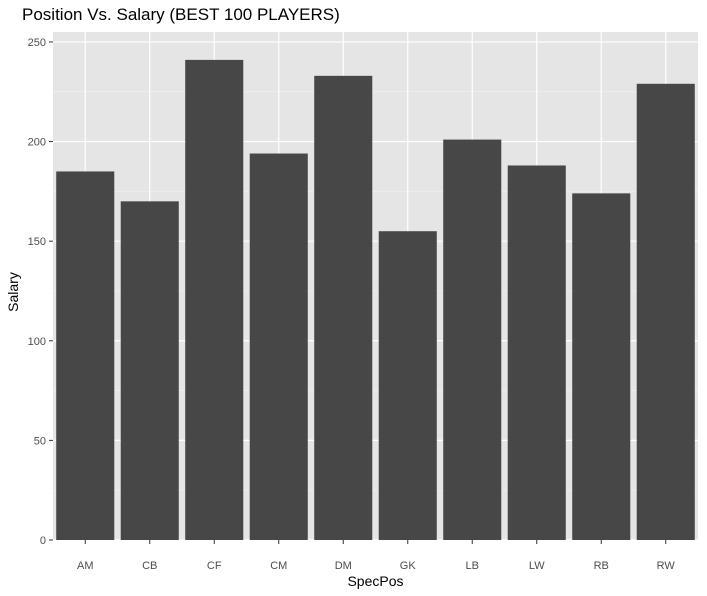 The width and height of the screenshot is (707, 596). Describe the element at coordinates (37, 143) in the screenshot. I see `y-tick-label: 200` at that location.